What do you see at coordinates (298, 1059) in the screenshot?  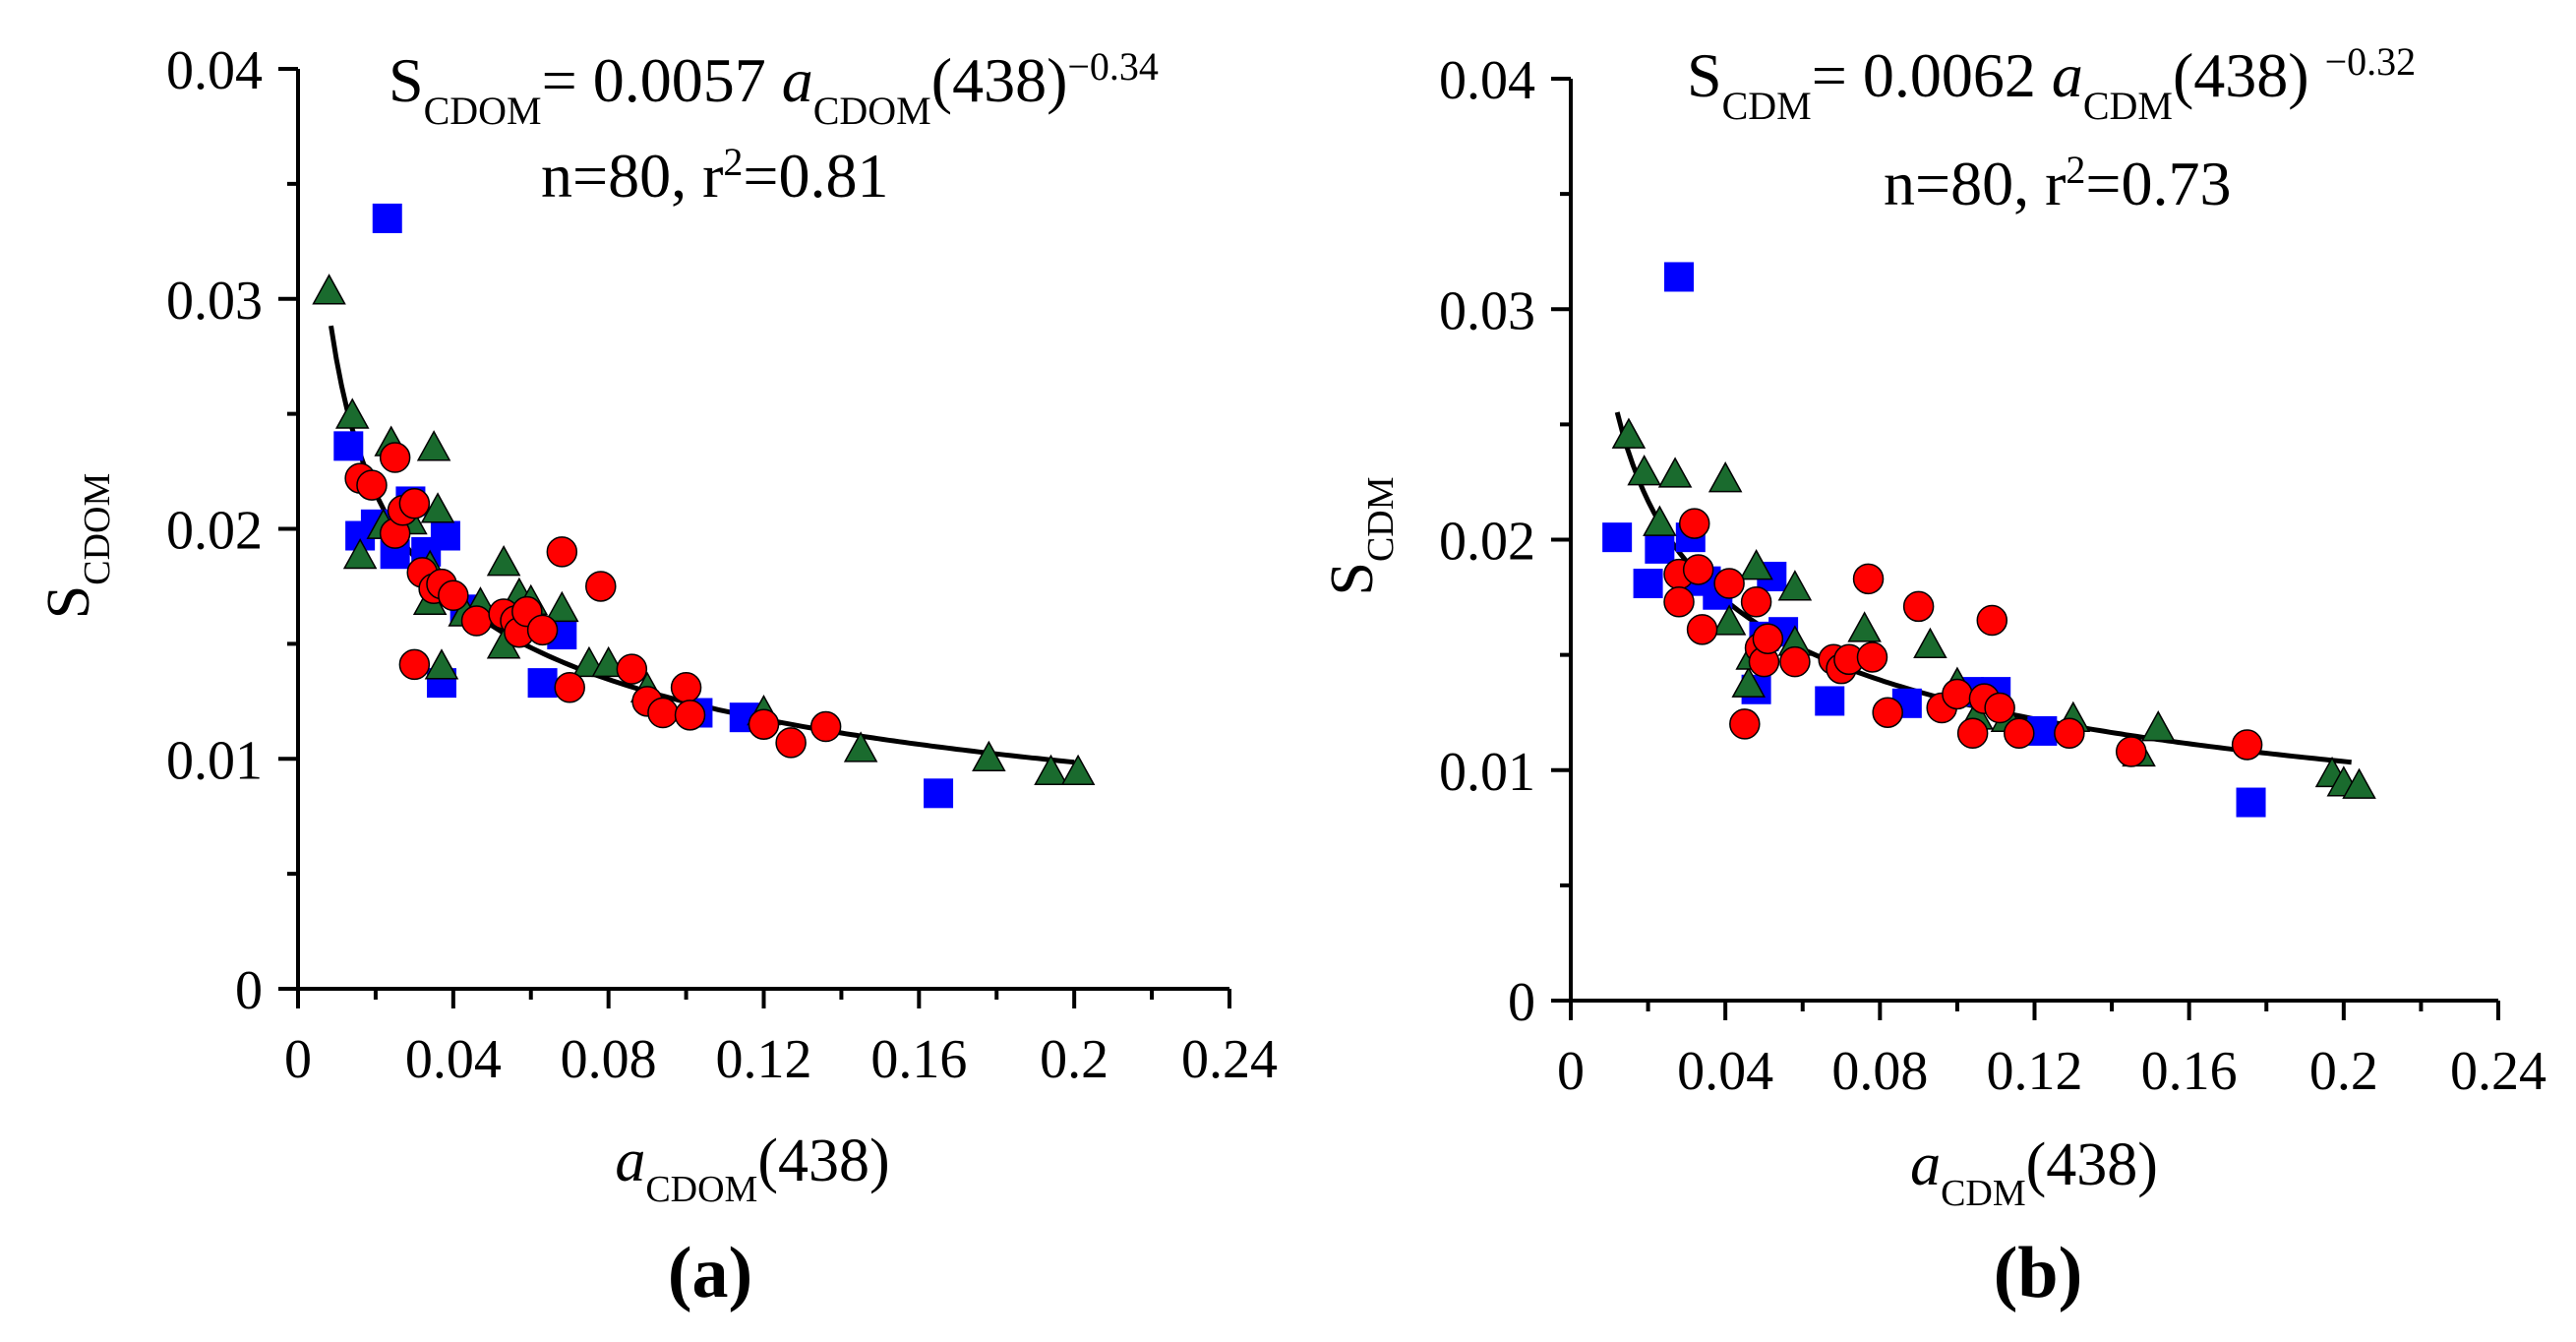 I see `x-tick-label: 0` at bounding box center [298, 1059].